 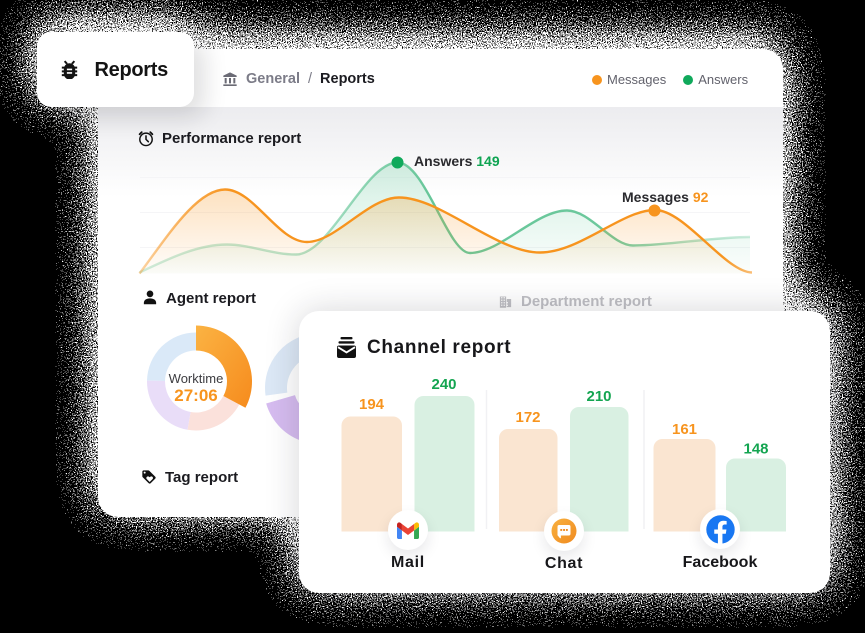 I want to click on svg-text: 240, so click(x=443, y=384).